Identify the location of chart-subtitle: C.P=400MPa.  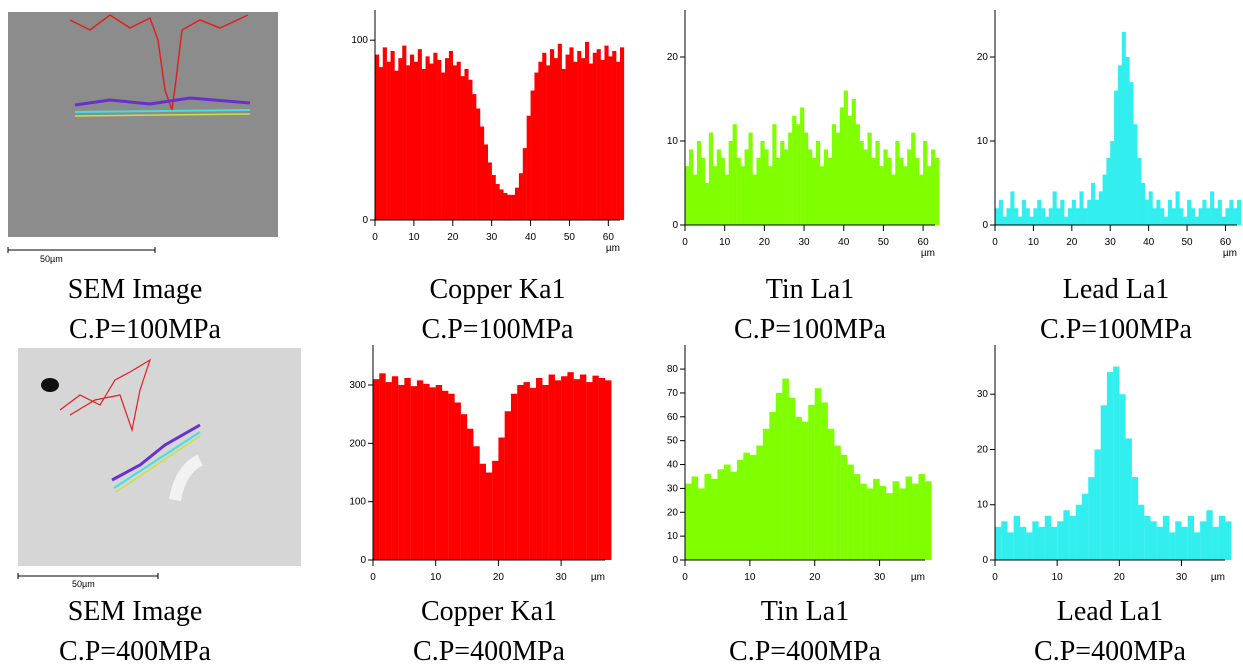
(1110, 651).